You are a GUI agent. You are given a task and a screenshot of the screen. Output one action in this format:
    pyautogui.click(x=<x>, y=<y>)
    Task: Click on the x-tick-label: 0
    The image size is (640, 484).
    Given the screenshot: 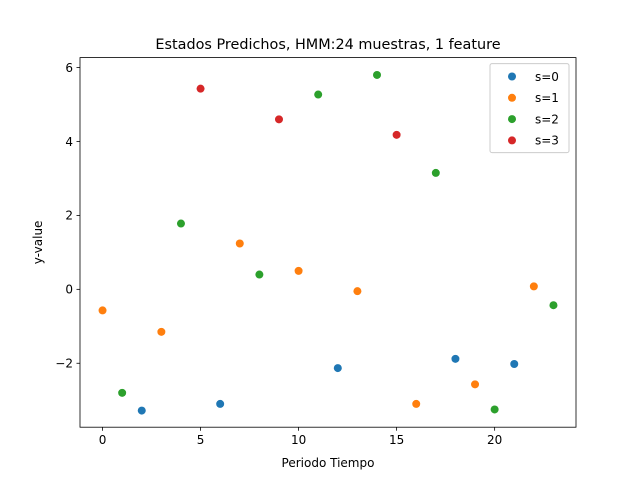 What is the action you would take?
    pyautogui.click(x=103, y=440)
    